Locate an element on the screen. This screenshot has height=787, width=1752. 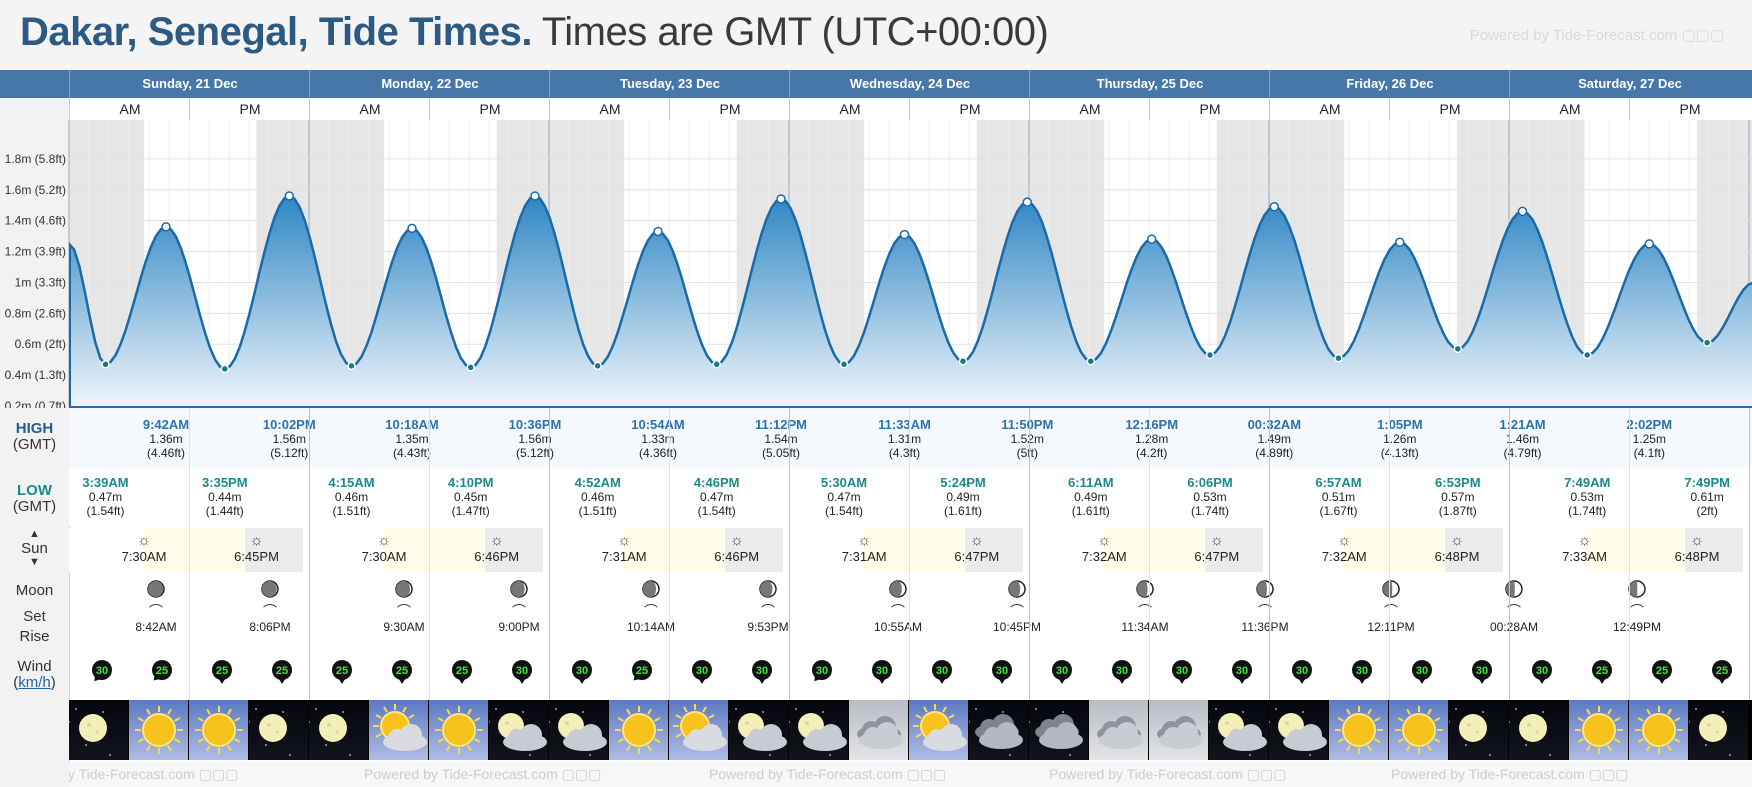
wind-unit-link: km/h is located at coordinates (34, 682).